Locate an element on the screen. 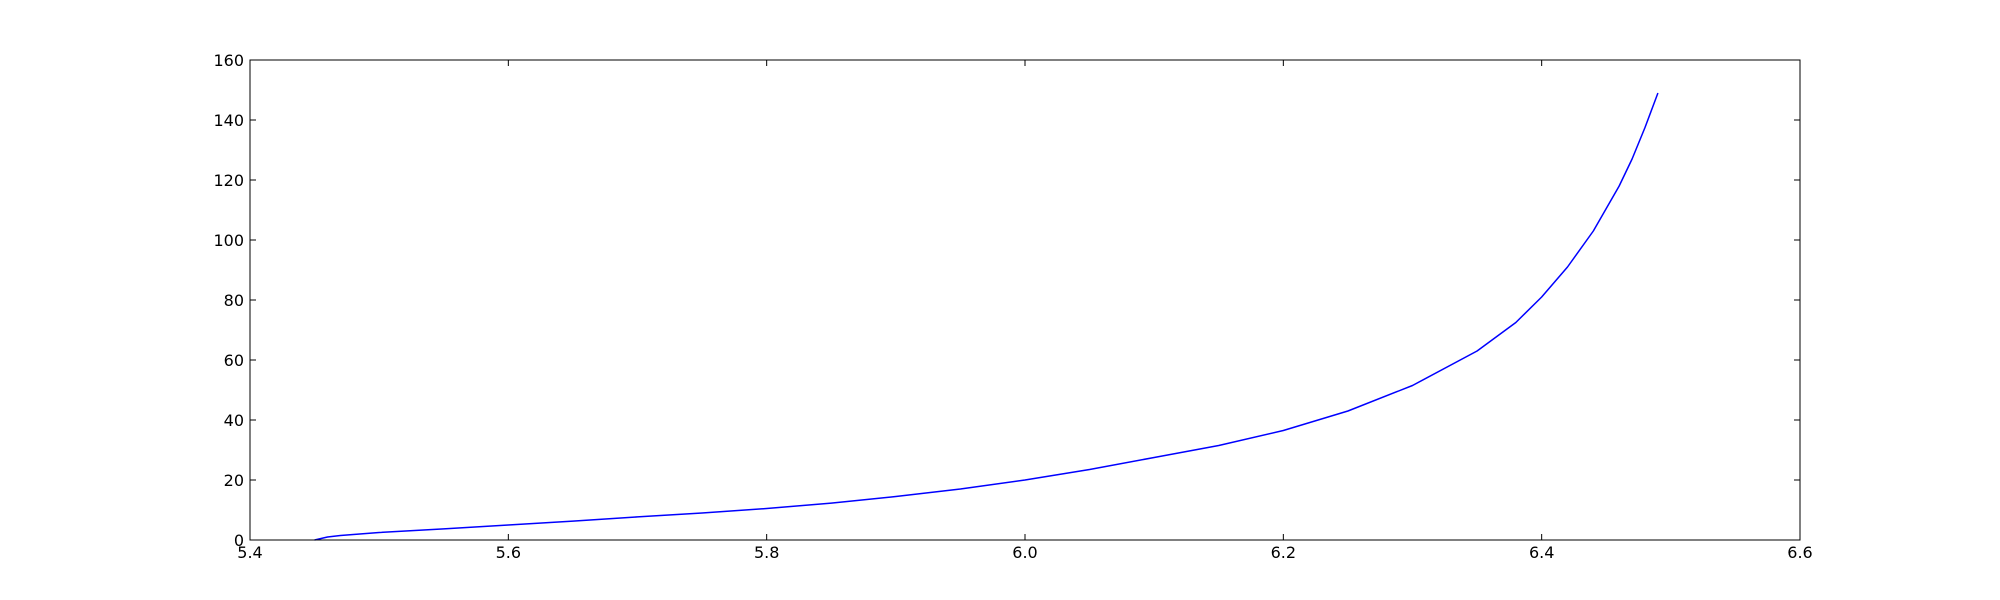 This screenshot has width=2000, height=600. y-tick-label: 160 is located at coordinates (228, 60).